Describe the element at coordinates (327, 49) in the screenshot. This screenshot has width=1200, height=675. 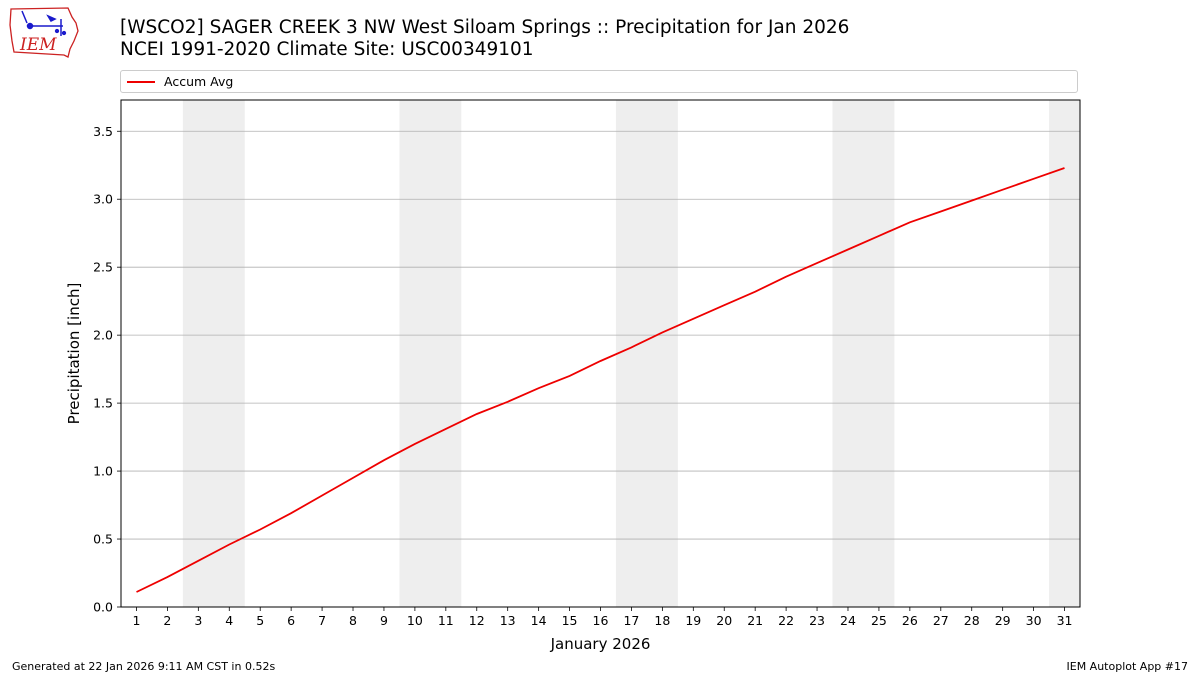
I see `chart-subtitle: NCEI 1991-2020 Climate Site: USC00349101` at that location.